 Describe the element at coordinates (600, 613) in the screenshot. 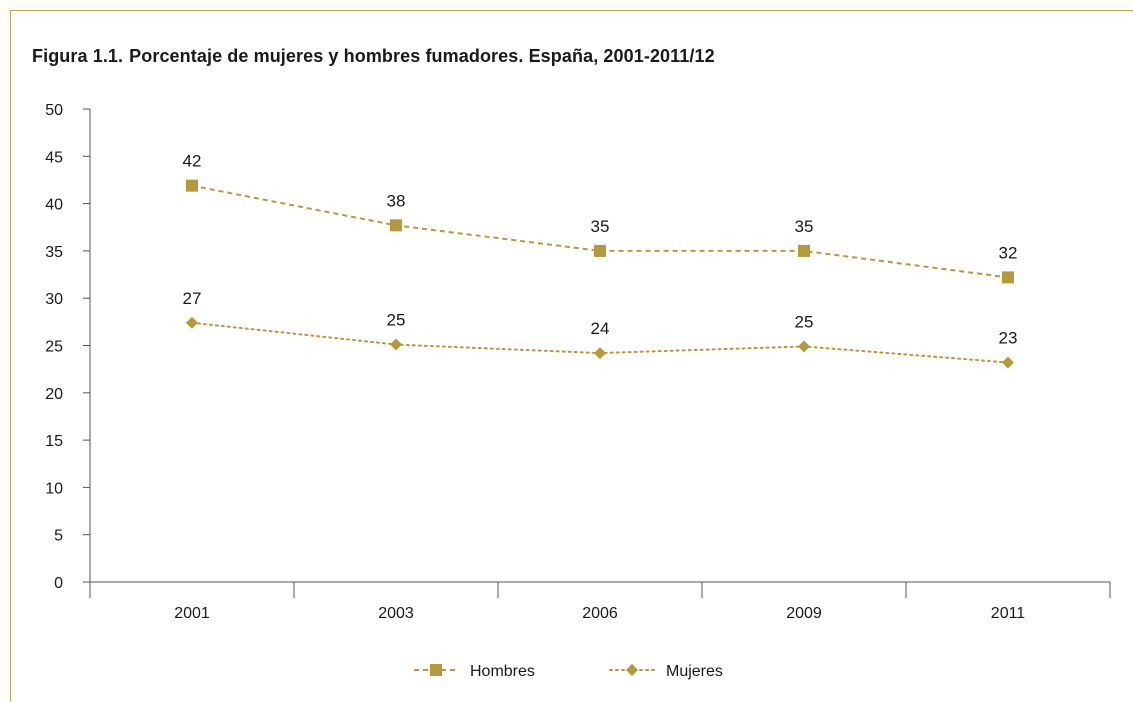

I see `x-tick-label: 2006` at that location.